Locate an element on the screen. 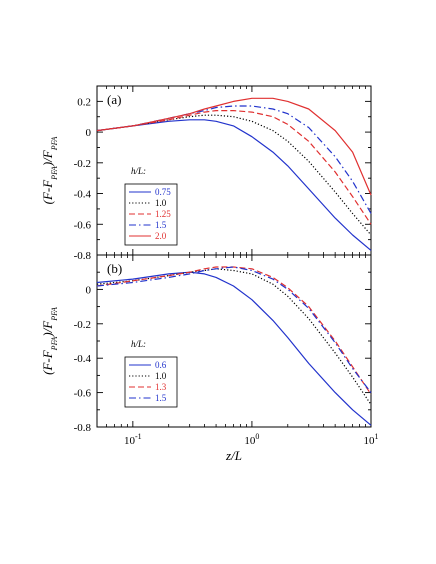 This screenshot has height=564, width=436. panel-a-legend-label: 0.75 is located at coordinates (163, 192).